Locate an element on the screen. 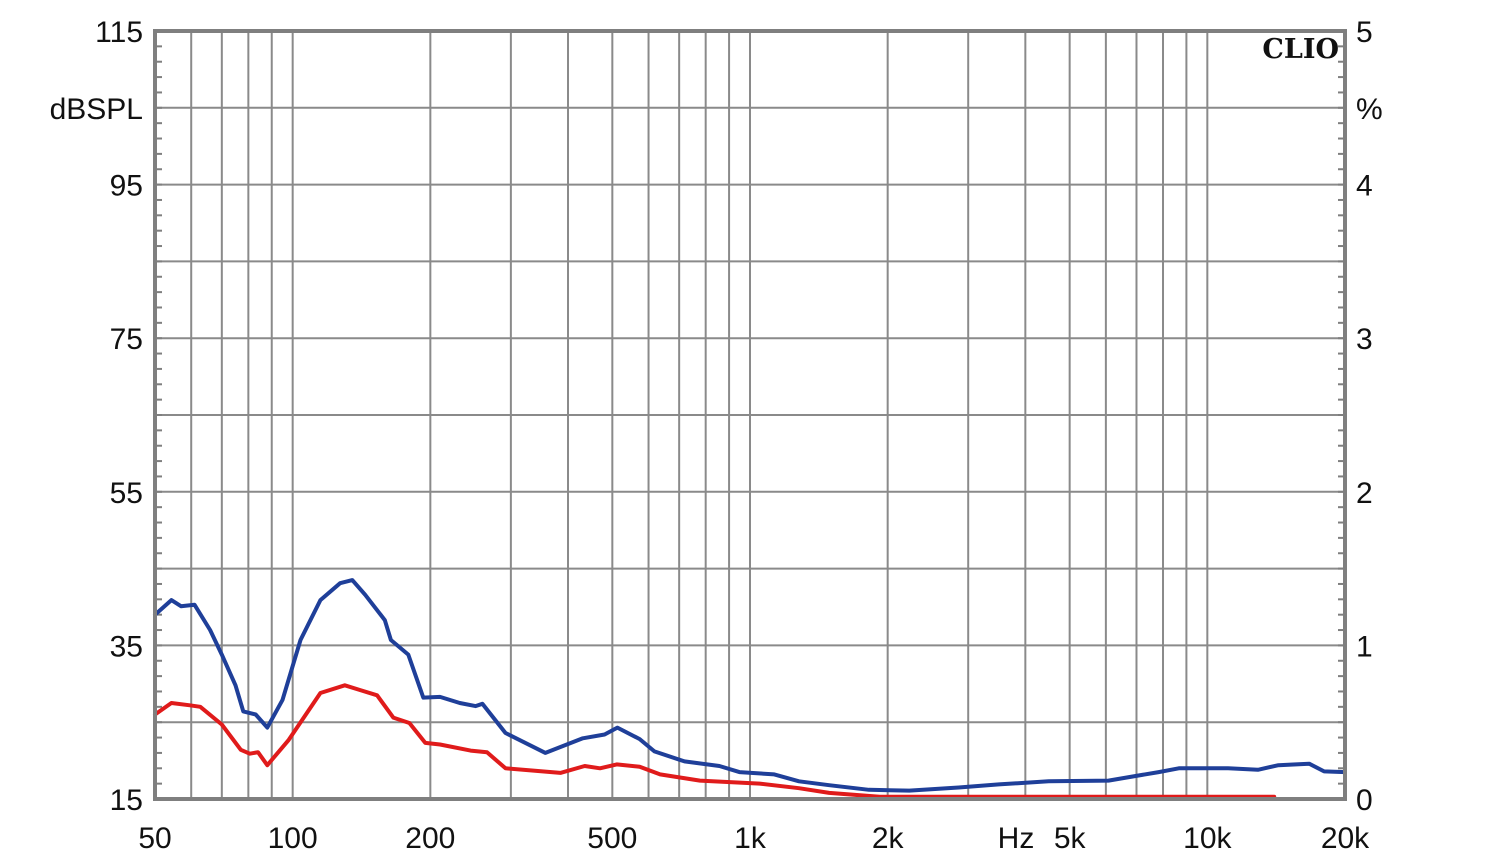 The width and height of the screenshot is (1500, 864). y2-tick-label: 0 is located at coordinates (1364, 800).